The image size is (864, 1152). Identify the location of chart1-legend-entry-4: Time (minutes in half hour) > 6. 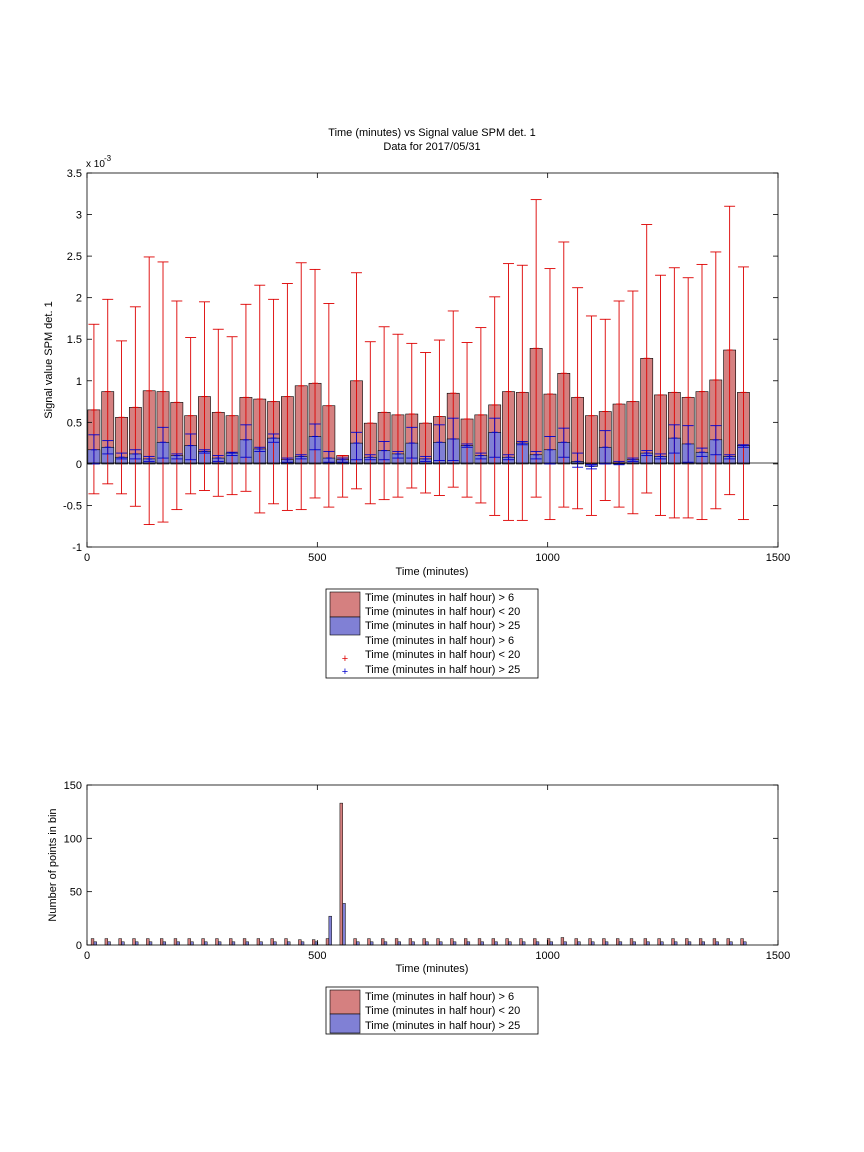
(439, 641).